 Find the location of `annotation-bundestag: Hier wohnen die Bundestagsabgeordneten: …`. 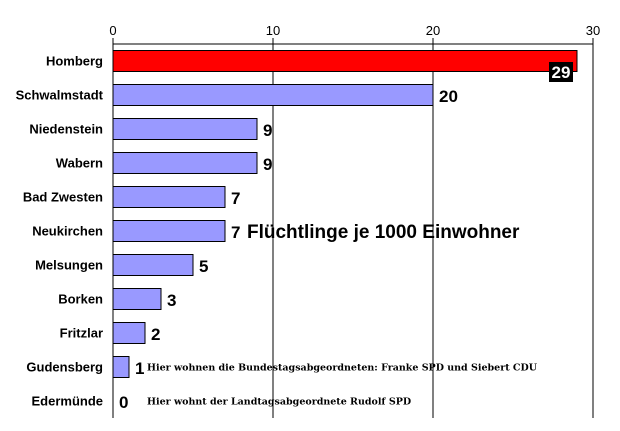

annotation-bundestag: Hier wohnen die Bundestagsabgeordneten: … is located at coordinates (342, 368).